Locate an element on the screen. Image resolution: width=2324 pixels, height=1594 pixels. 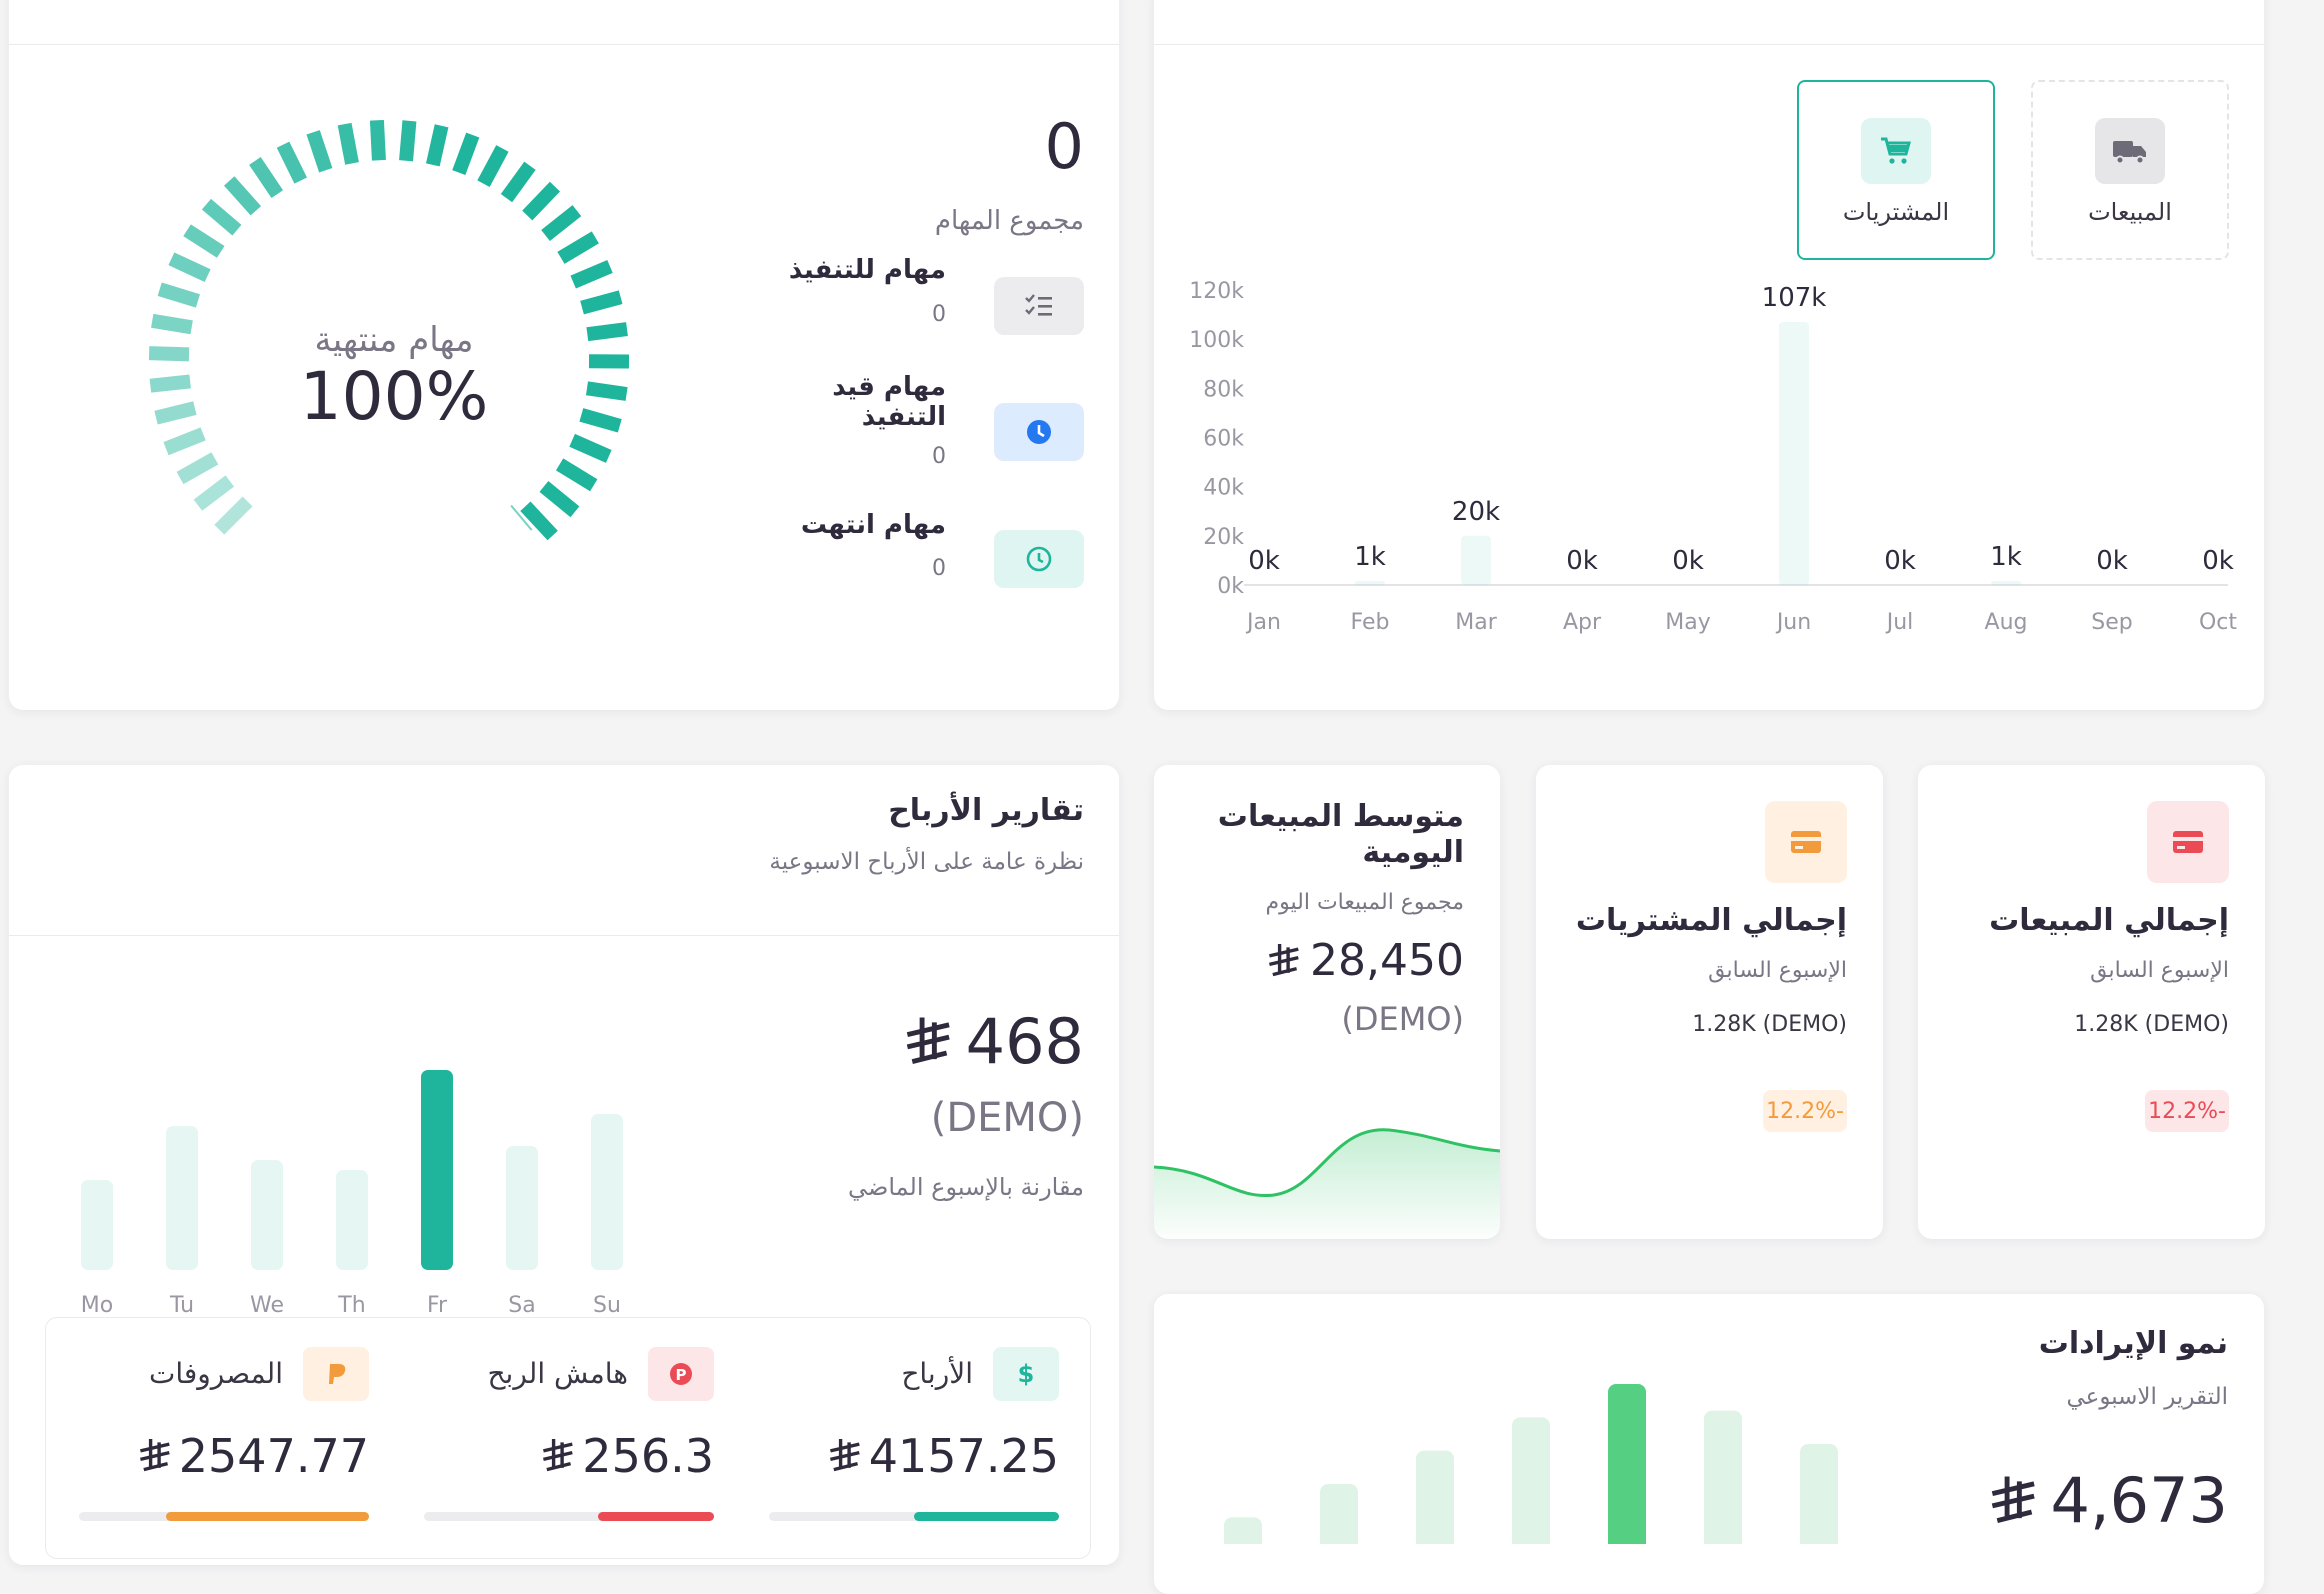
revenue-amount: 4,673 is located at coordinates (2108, 1500).